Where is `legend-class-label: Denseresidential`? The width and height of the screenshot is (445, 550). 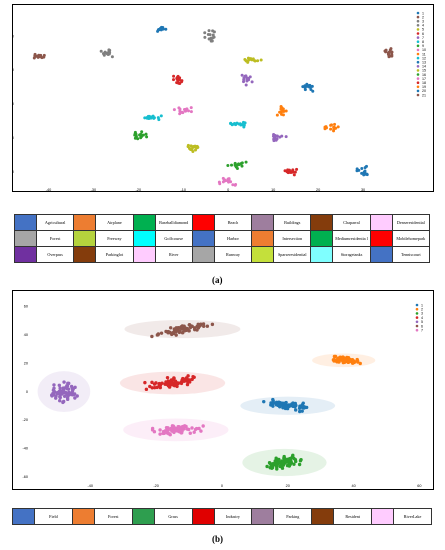 legend-class-label: Denseresidential is located at coordinates (411, 222).